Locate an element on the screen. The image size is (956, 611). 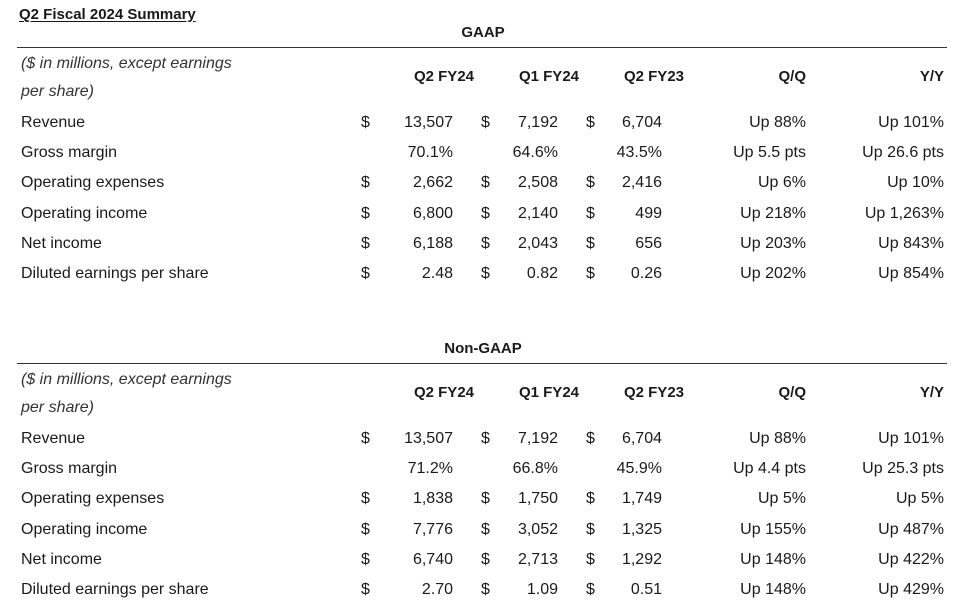
cell-value: 43.5% is located at coordinates (639, 153).